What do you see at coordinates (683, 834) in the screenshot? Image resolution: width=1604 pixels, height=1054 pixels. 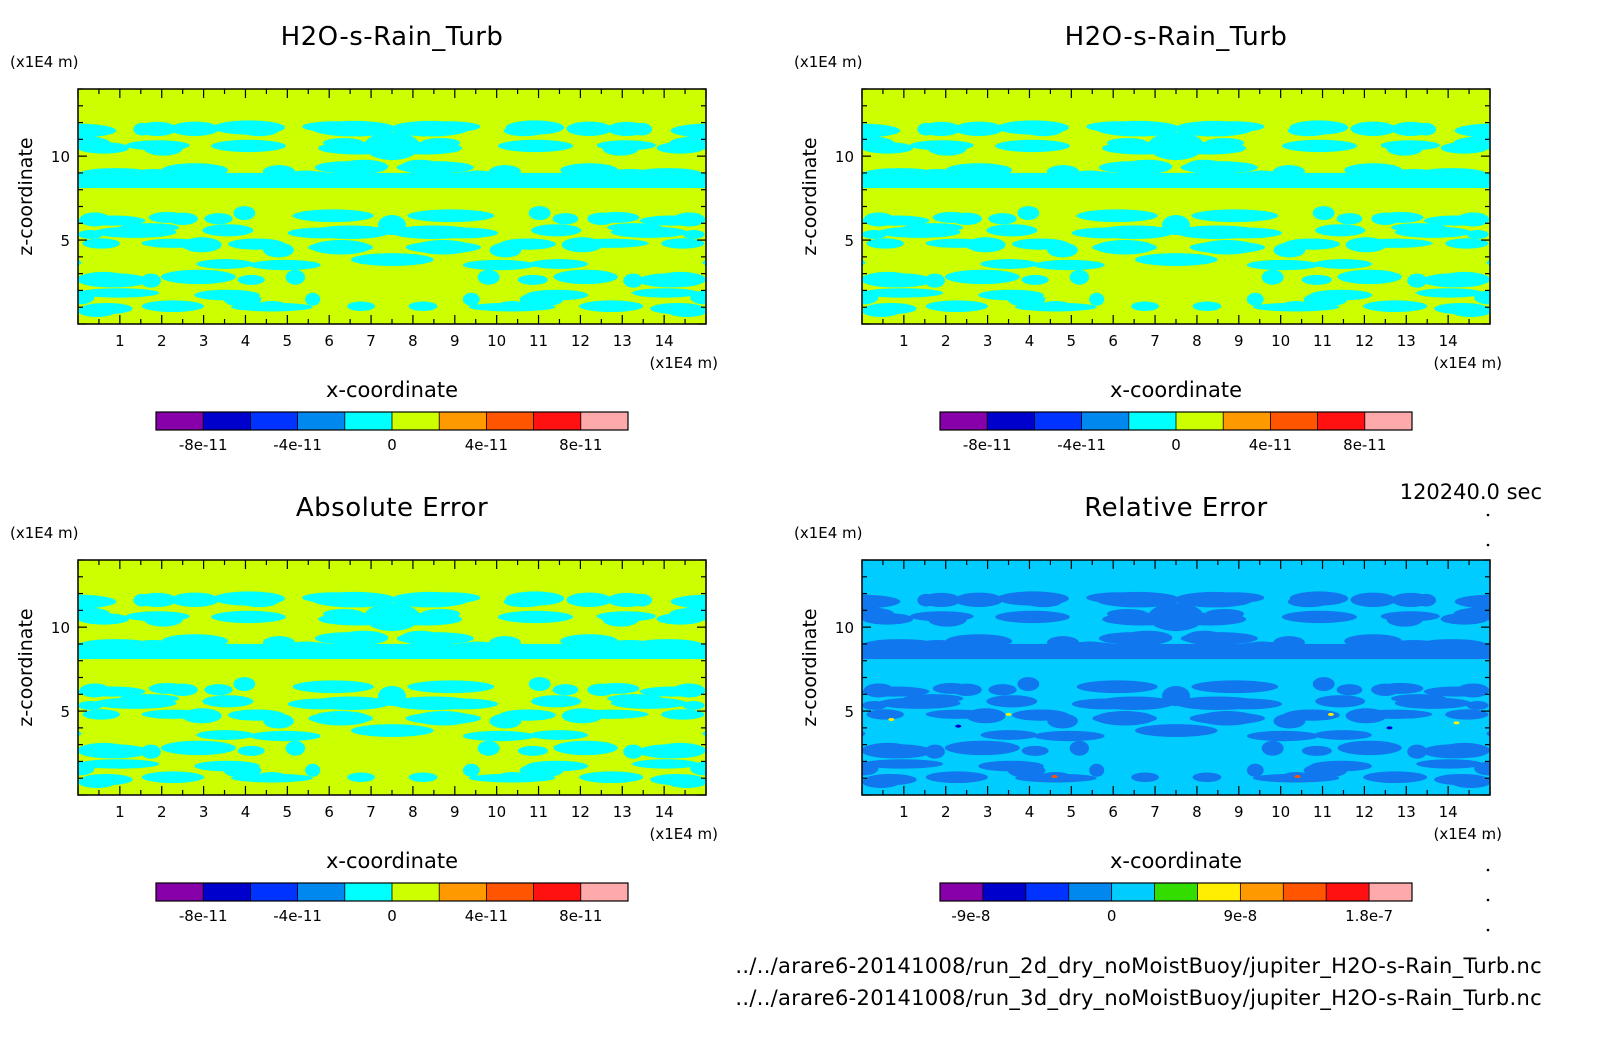 I see `x-unit-label: (x1E4 m)` at bounding box center [683, 834].